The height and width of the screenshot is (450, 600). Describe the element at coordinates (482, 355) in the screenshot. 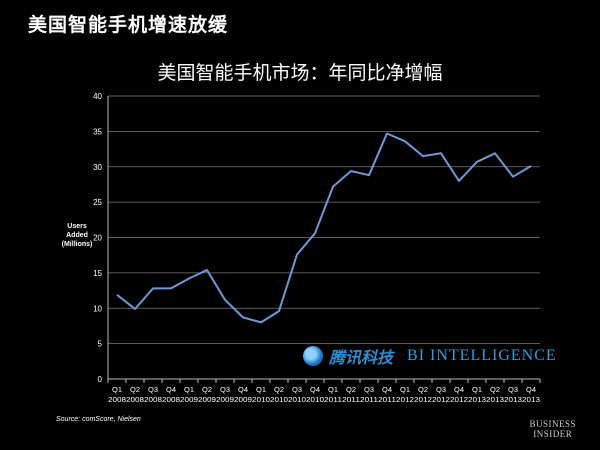

I see `bi-intelligence-watermark: BI INTELLIGENCE` at that location.